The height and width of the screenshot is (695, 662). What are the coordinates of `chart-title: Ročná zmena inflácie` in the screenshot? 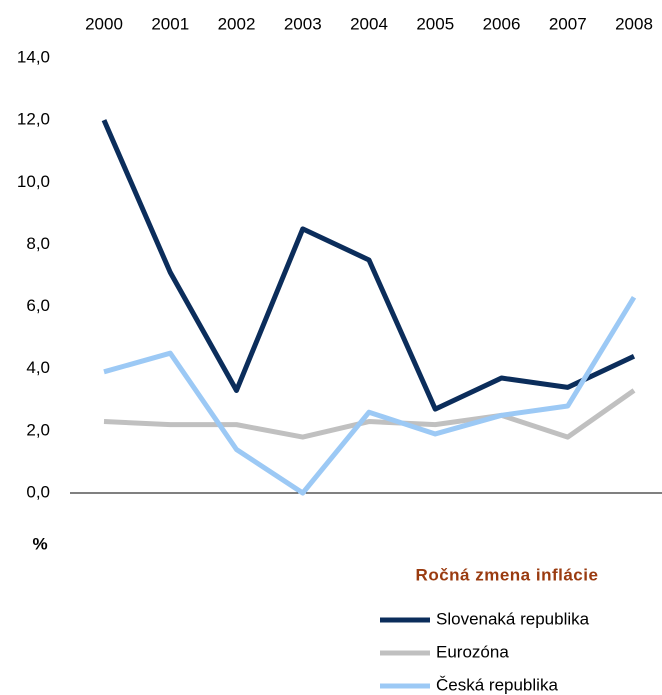 It's located at (507, 574).